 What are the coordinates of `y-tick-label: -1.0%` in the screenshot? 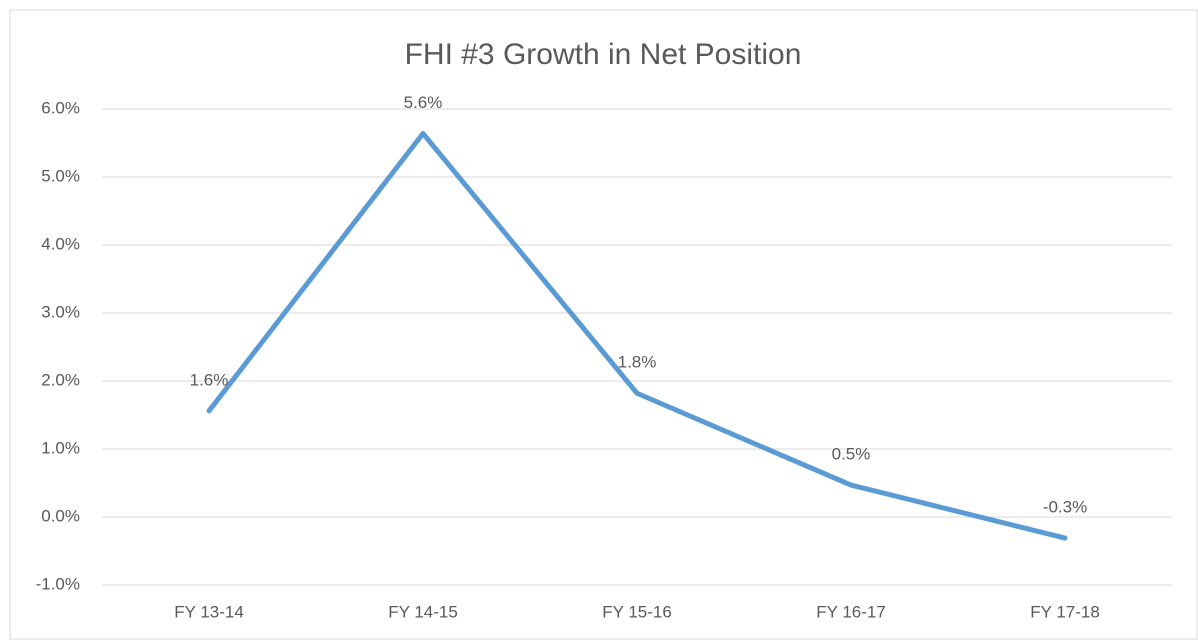 It's located at (58, 583).